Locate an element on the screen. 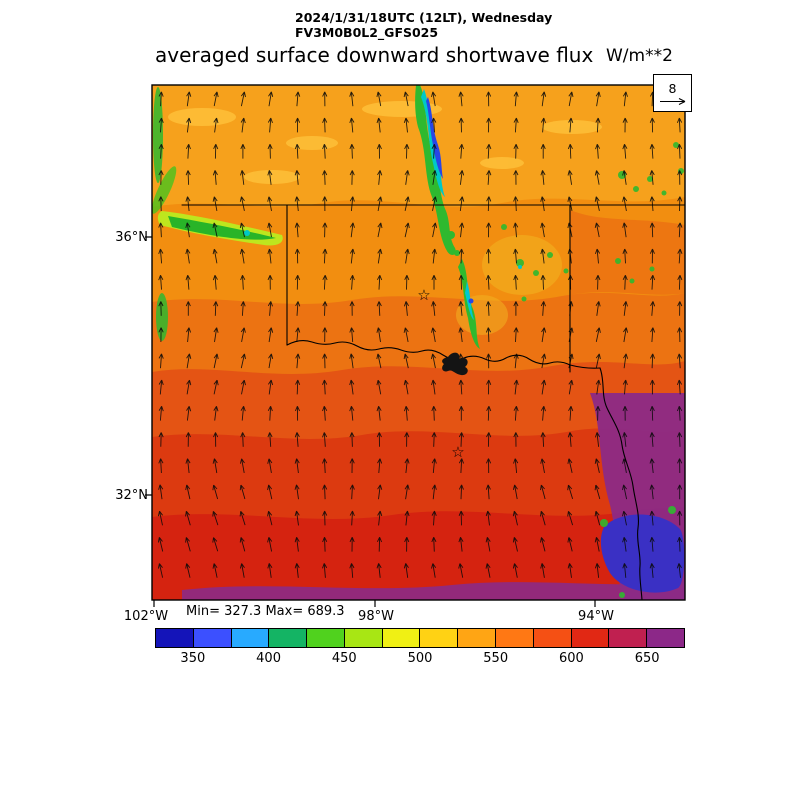  station-marker-south: ☆ is located at coordinates (457, 452).